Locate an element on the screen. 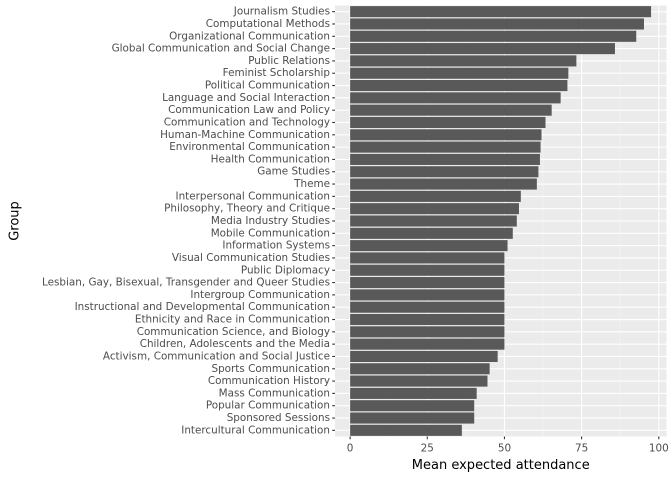 The width and height of the screenshot is (672, 485). y-tick-label: Intergroup Communication is located at coordinates (260, 295).